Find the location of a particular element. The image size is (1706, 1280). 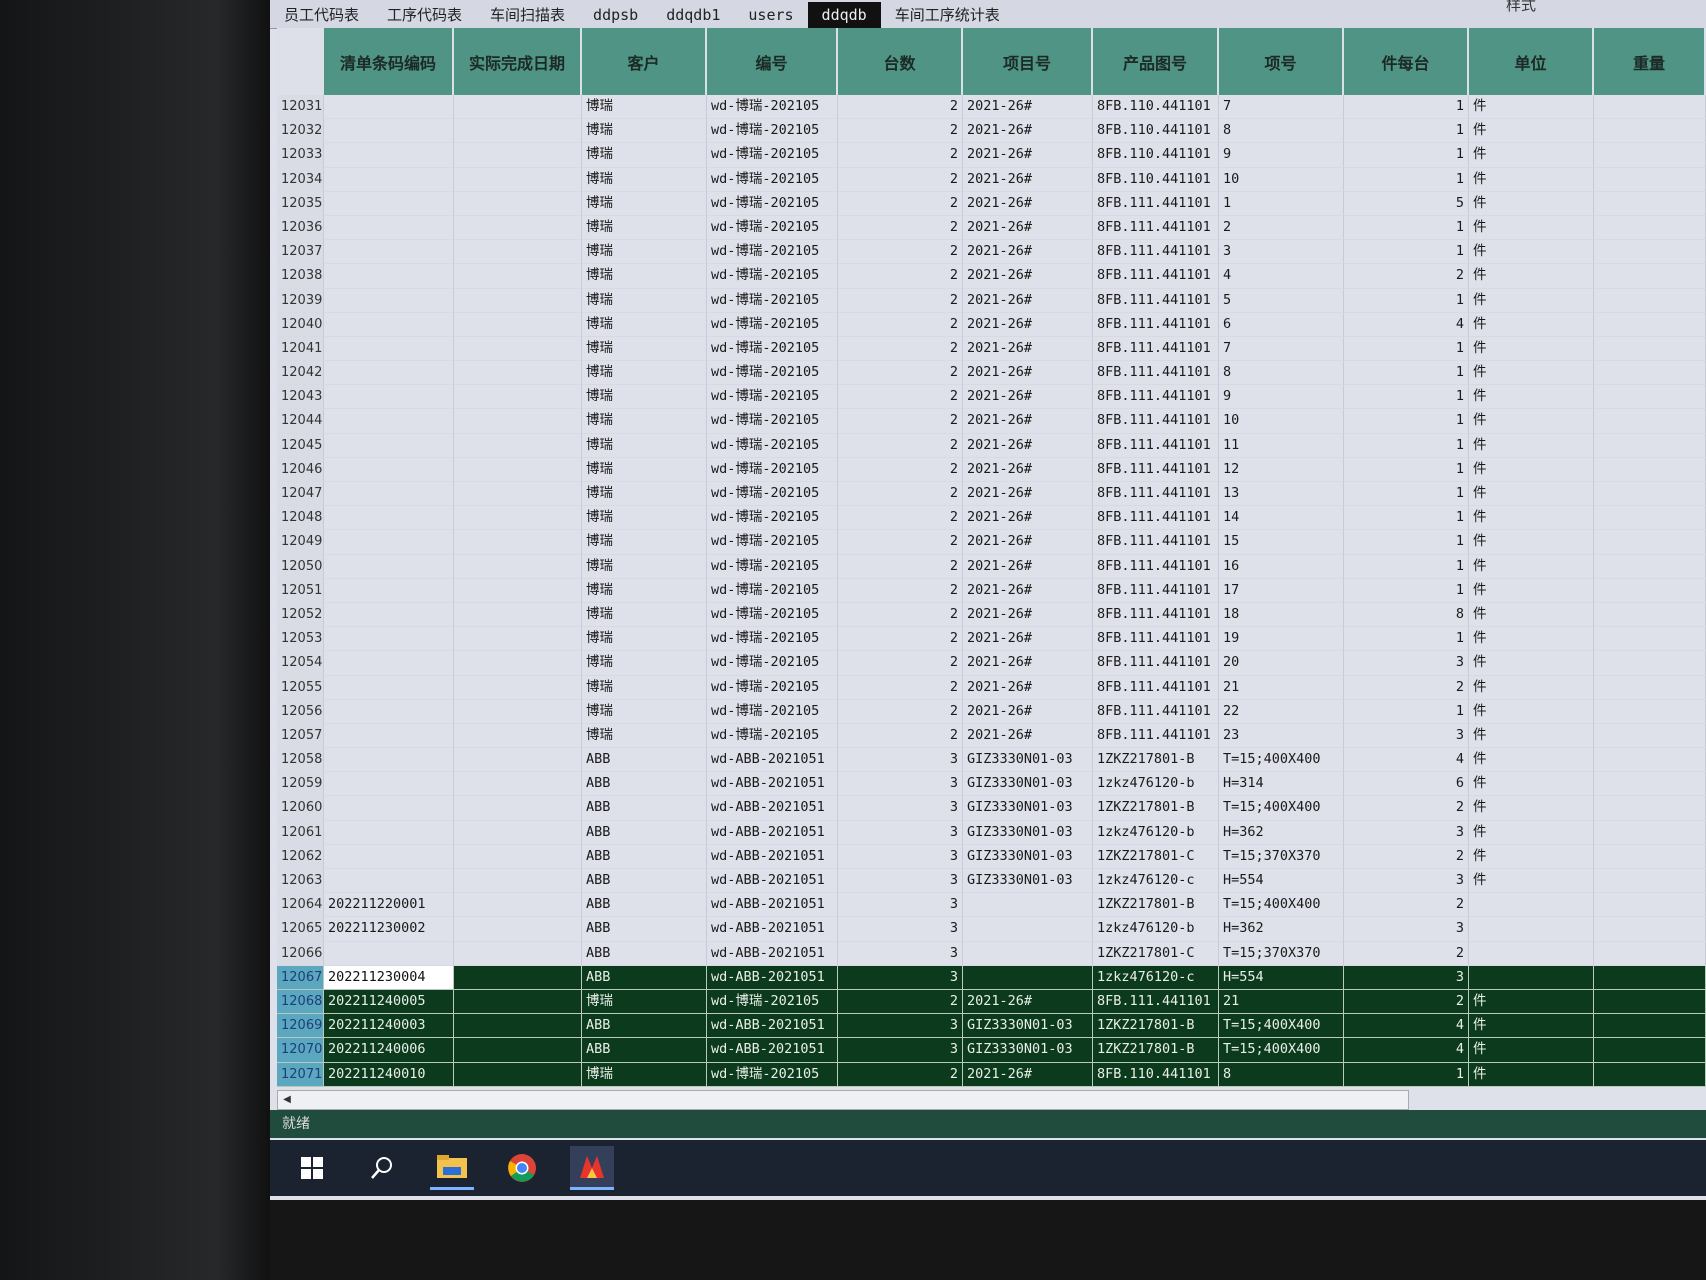

row-number: 12049 is located at coordinates (300, 542).